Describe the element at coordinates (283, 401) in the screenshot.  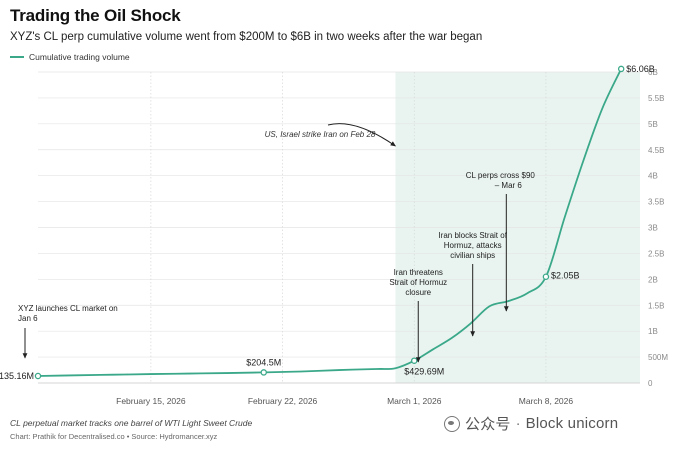
I see `x-tick-label: February 22, 2026` at that location.